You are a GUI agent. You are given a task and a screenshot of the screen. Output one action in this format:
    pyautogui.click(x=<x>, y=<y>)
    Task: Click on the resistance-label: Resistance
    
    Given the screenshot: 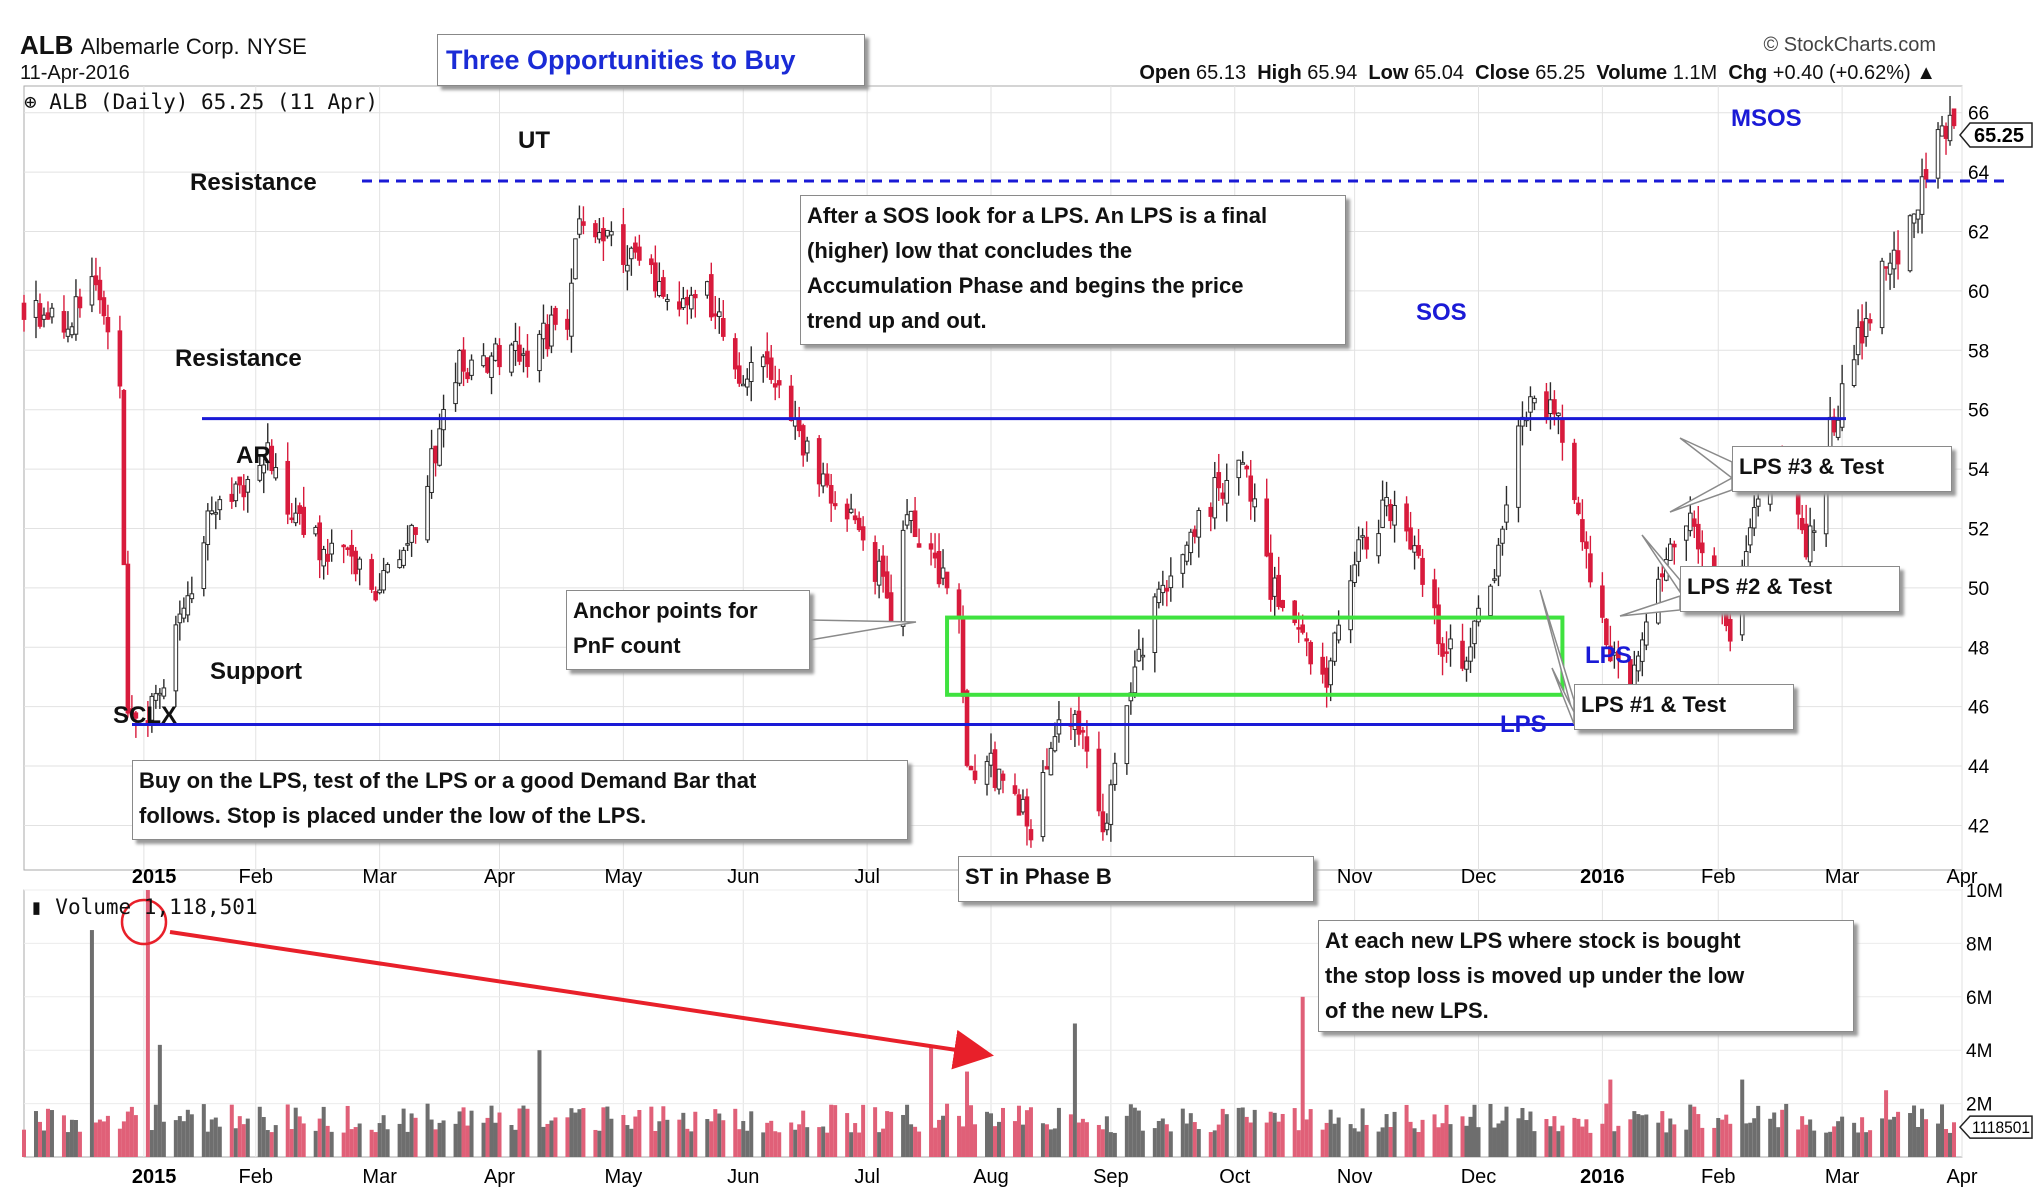 What is the action you would take?
    pyautogui.click(x=238, y=358)
    